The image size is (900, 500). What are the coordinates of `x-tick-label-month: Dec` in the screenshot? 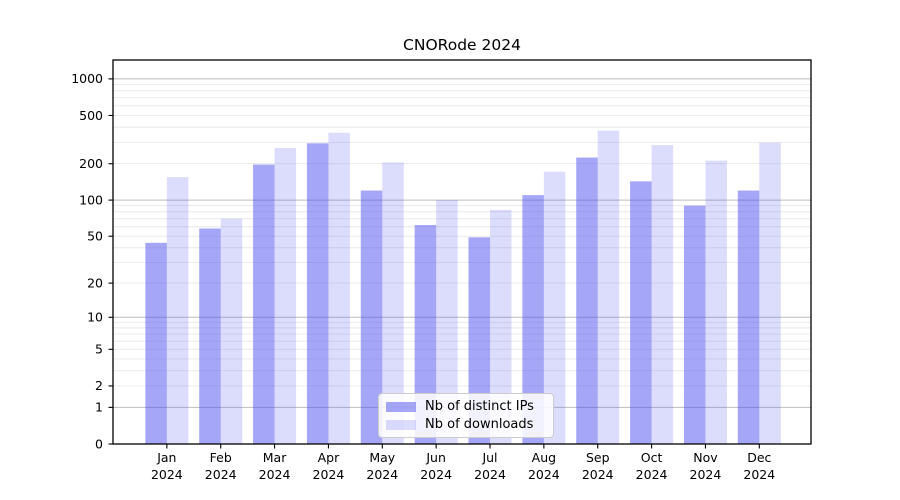 It's located at (759, 457).